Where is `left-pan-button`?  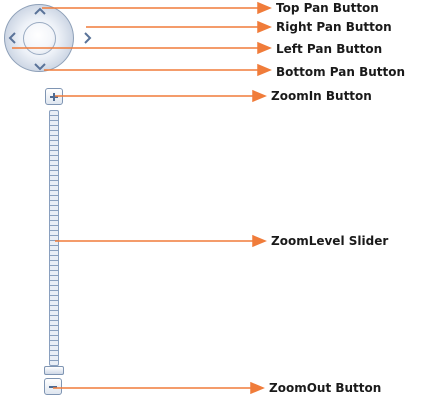
left-pan-button is located at coordinates (12, 38).